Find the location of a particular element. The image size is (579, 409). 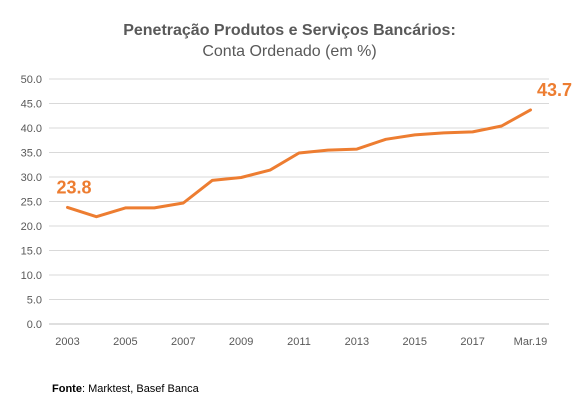

y-tick-label: 20.0 is located at coordinates (31, 227).